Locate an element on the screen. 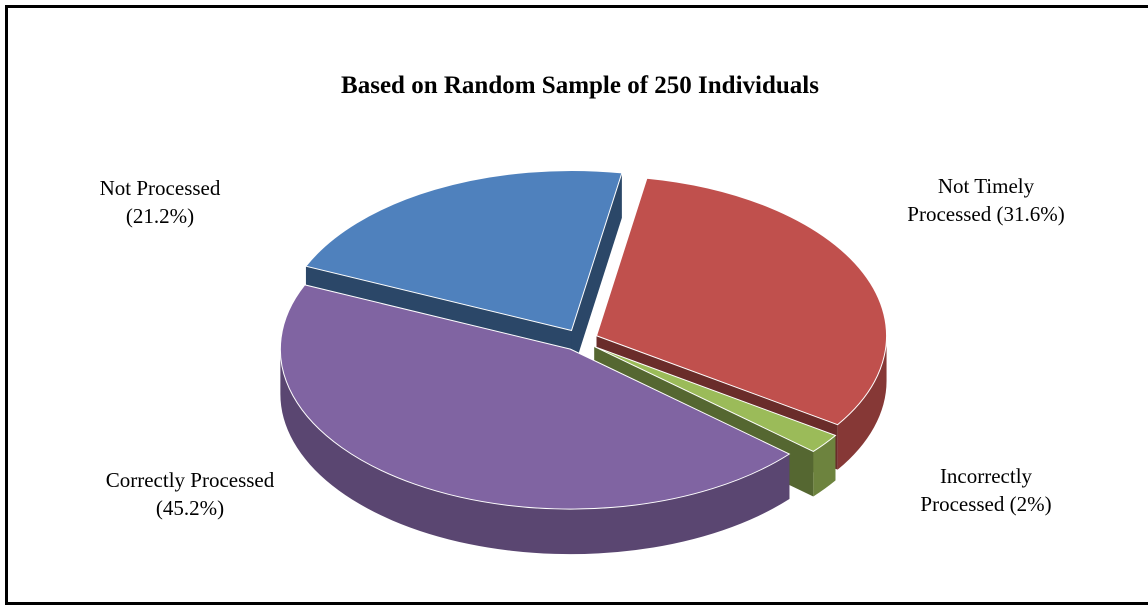 The image size is (1148, 605). label-line-1: Incorrectly is located at coordinates (986, 476).